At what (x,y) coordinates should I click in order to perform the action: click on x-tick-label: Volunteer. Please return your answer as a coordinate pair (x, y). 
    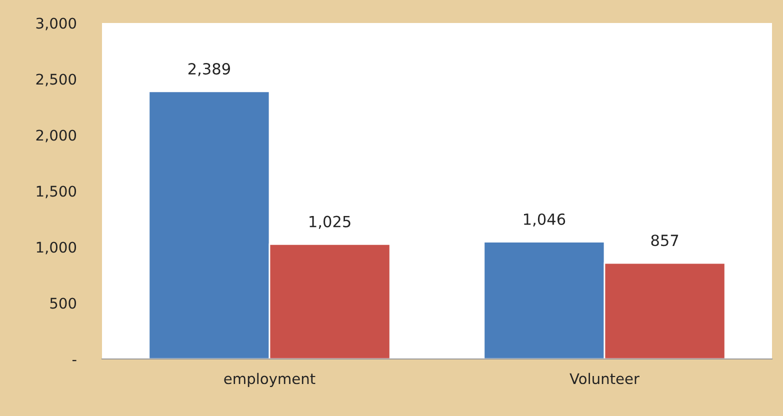
    Looking at the image, I should click on (605, 378).